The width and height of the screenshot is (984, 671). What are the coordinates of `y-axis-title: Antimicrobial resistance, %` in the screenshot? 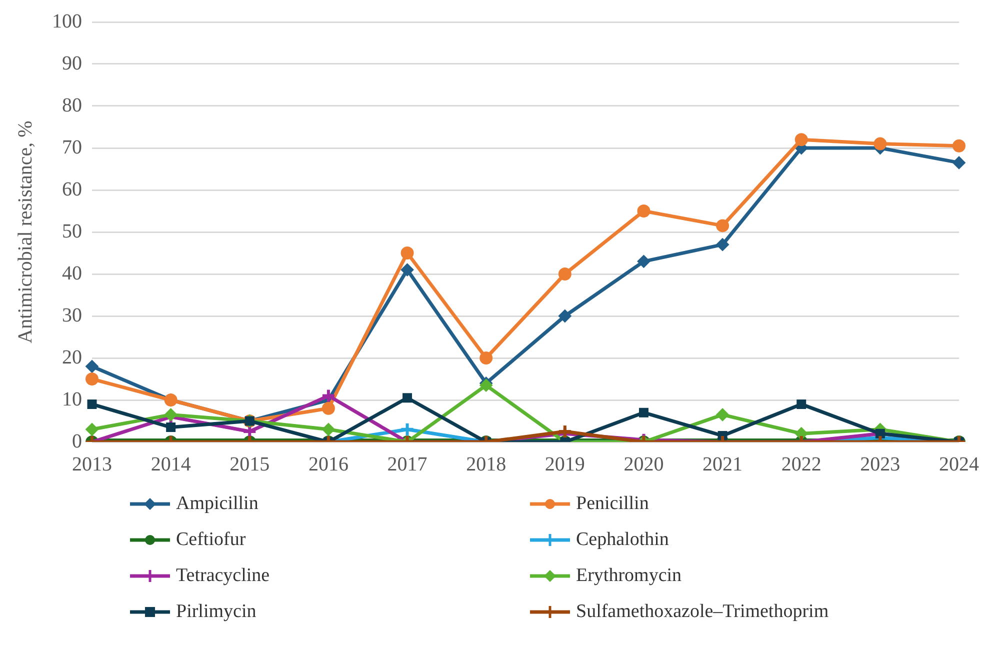 It's located at (25, 232).